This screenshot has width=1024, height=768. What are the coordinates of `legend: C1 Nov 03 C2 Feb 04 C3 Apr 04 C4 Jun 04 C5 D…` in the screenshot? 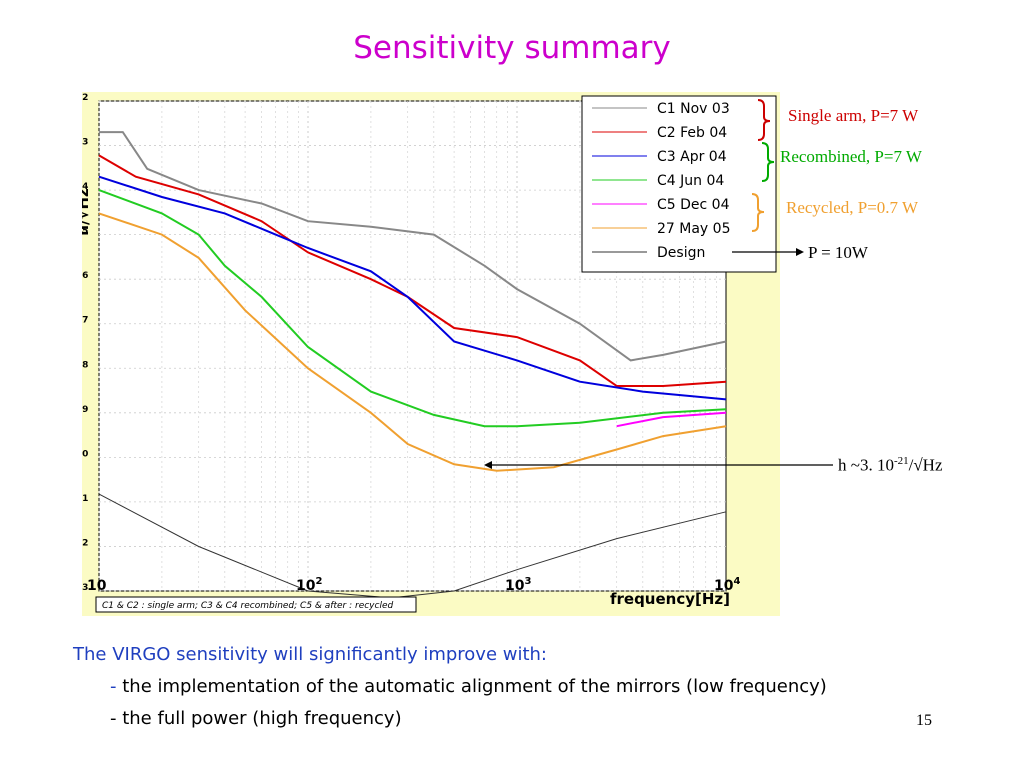 It's located at (679, 184).